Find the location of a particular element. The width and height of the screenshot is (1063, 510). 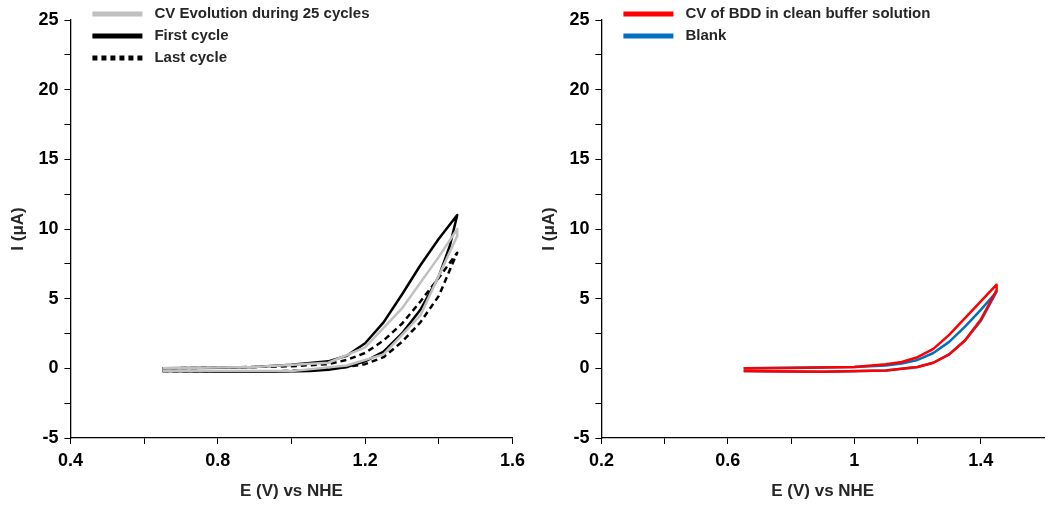

legend-label: CV Evolution during 25 cycles is located at coordinates (262, 13).